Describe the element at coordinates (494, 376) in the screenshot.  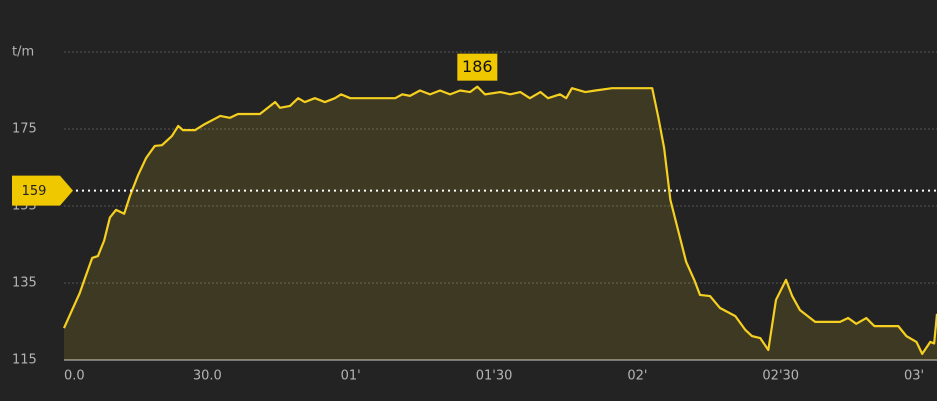
I see `x-tick-label: 01'30` at that location.